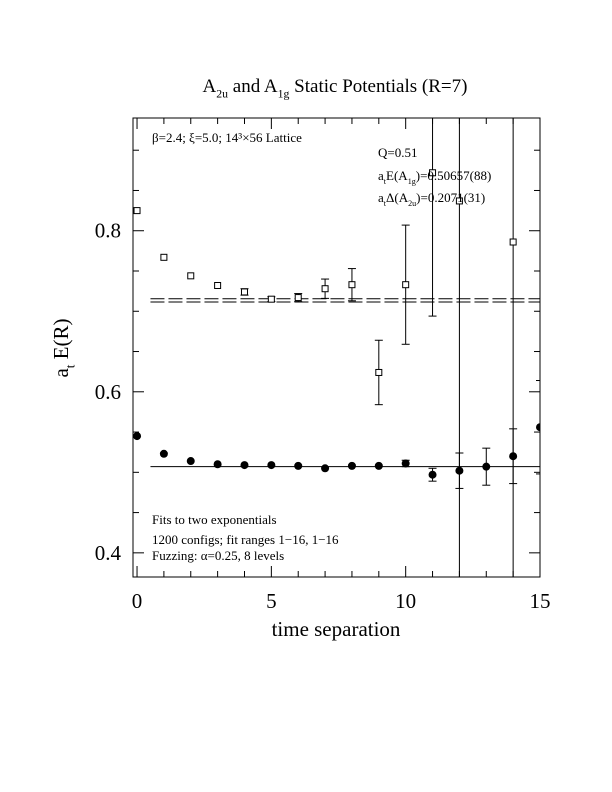  I want to click on annotation: 1200 configs; fit ranges 1−16, 1−16, so click(245, 539).